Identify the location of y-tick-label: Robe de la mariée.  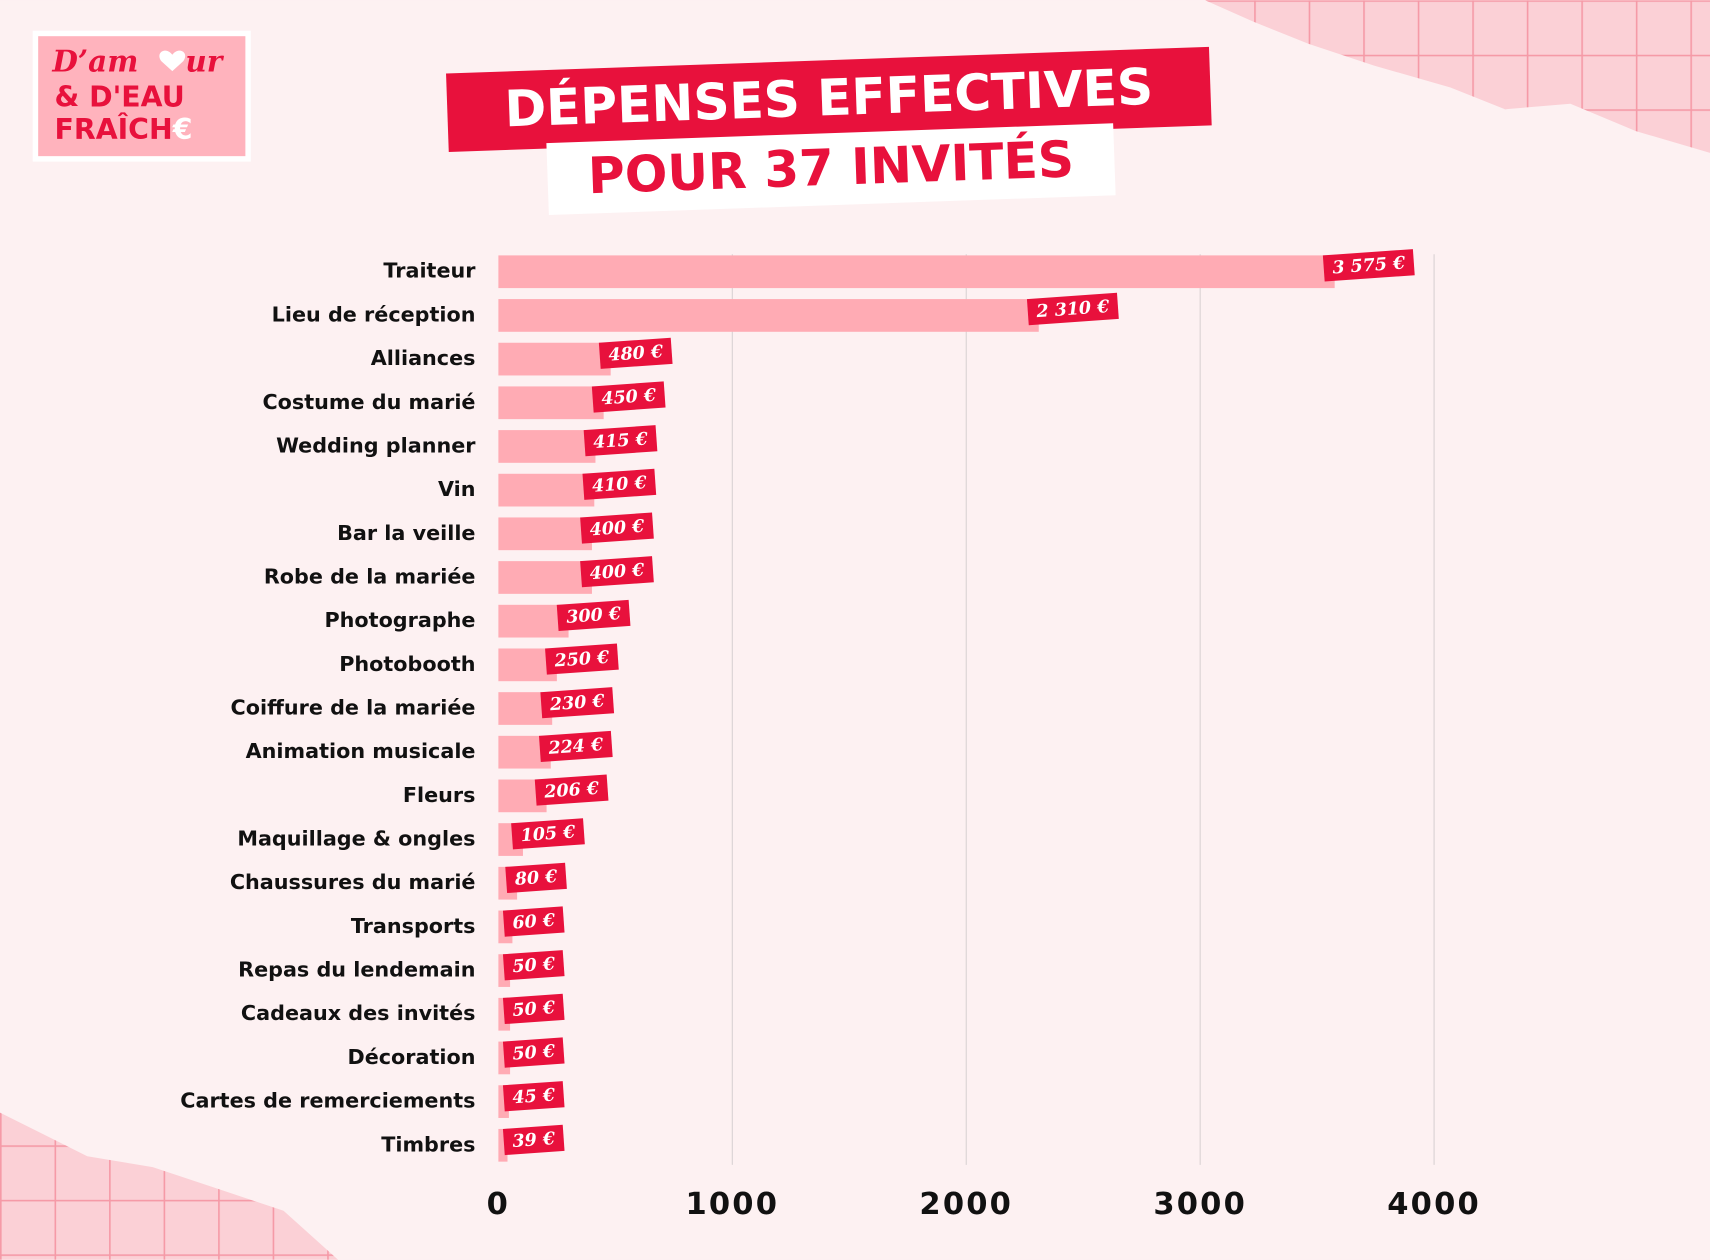
(370, 576).